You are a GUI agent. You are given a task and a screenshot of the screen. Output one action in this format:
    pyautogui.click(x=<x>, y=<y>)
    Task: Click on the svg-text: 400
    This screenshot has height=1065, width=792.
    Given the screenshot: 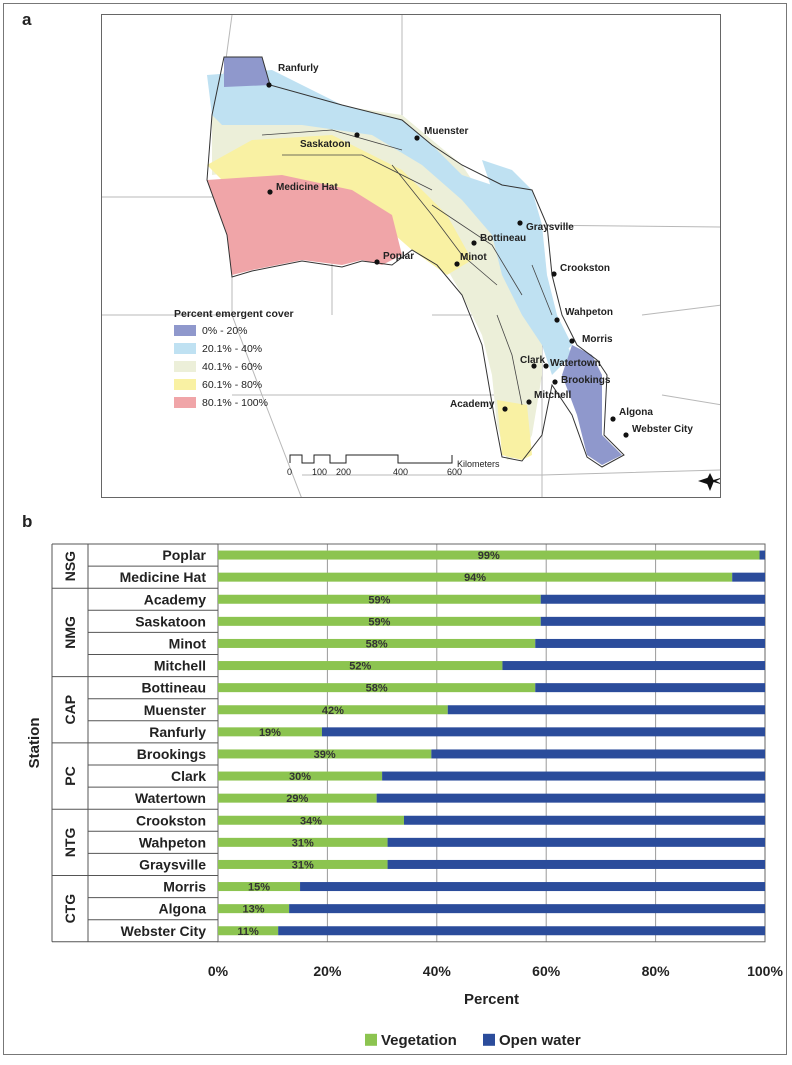 What is the action you would take?
    pyautogui.click(x=400, y=472)
    